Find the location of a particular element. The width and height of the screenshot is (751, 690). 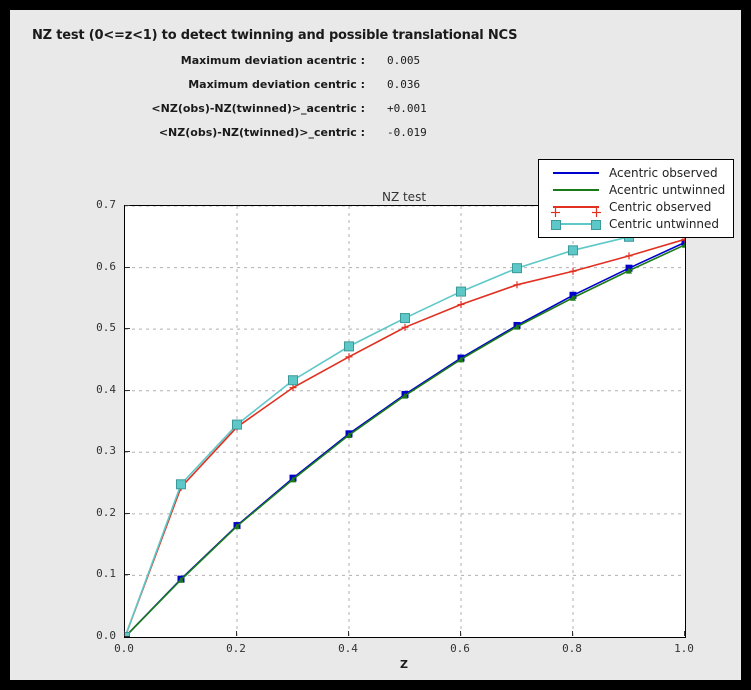

stat-label: <NZ(obs)-NZ(twinned)>_centric : is located at coordinates (261, 132).